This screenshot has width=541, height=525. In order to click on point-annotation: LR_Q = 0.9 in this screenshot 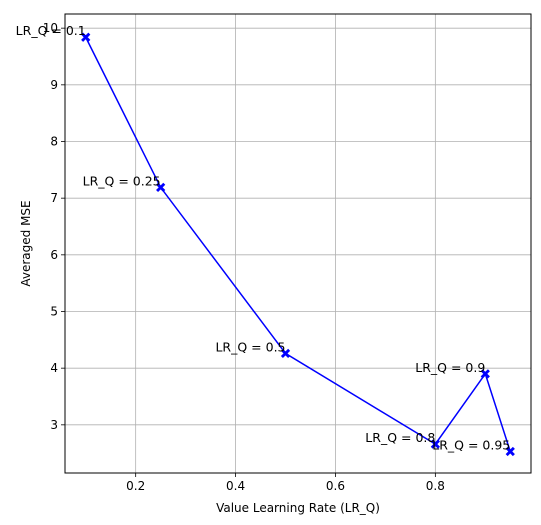, I will do `click(450, 367)`.